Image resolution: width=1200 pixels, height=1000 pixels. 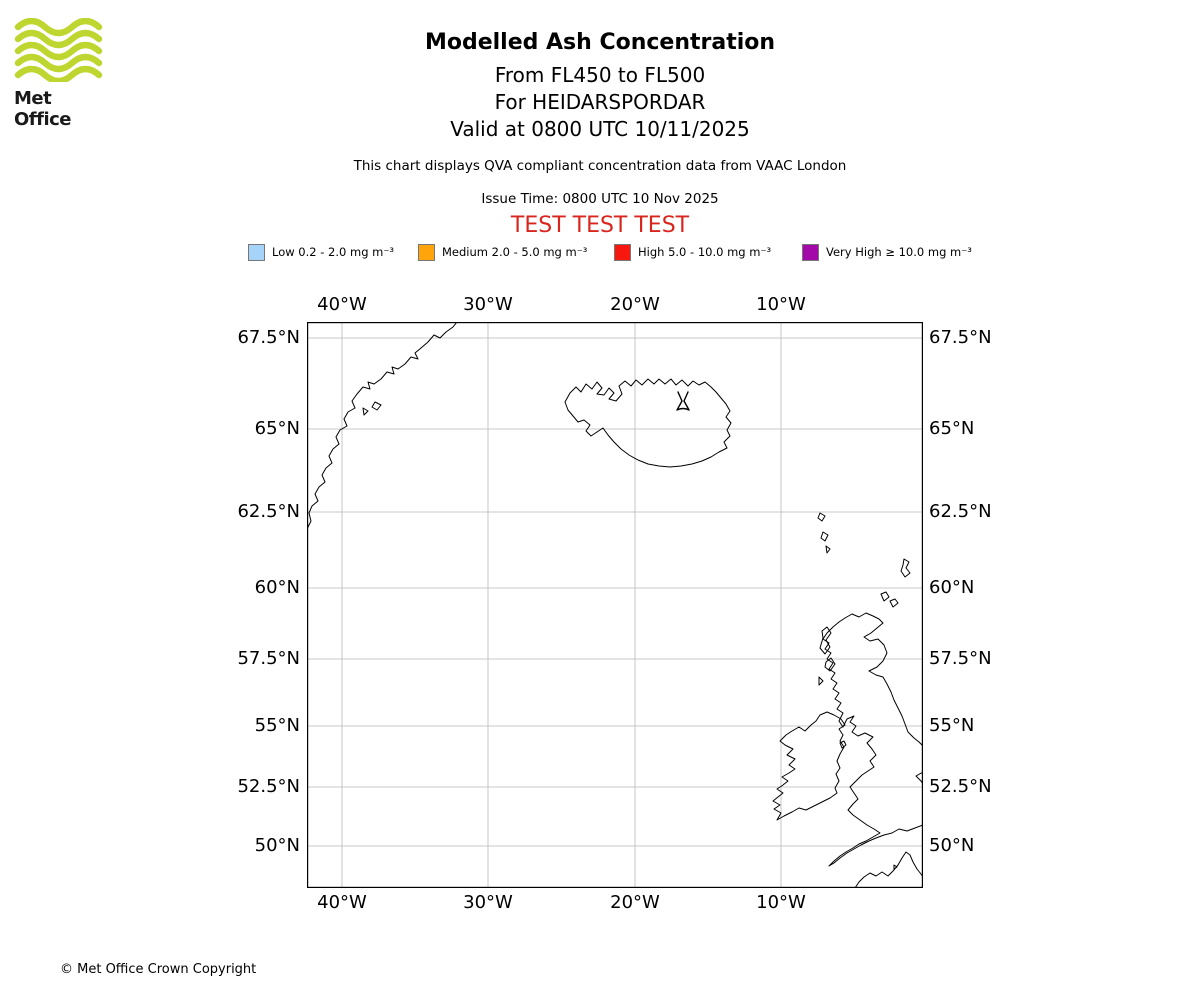 What do you see at coordinates (824, 533) in the screenshot?
I see `coastline-faroes` at bounding box center [824, 533].